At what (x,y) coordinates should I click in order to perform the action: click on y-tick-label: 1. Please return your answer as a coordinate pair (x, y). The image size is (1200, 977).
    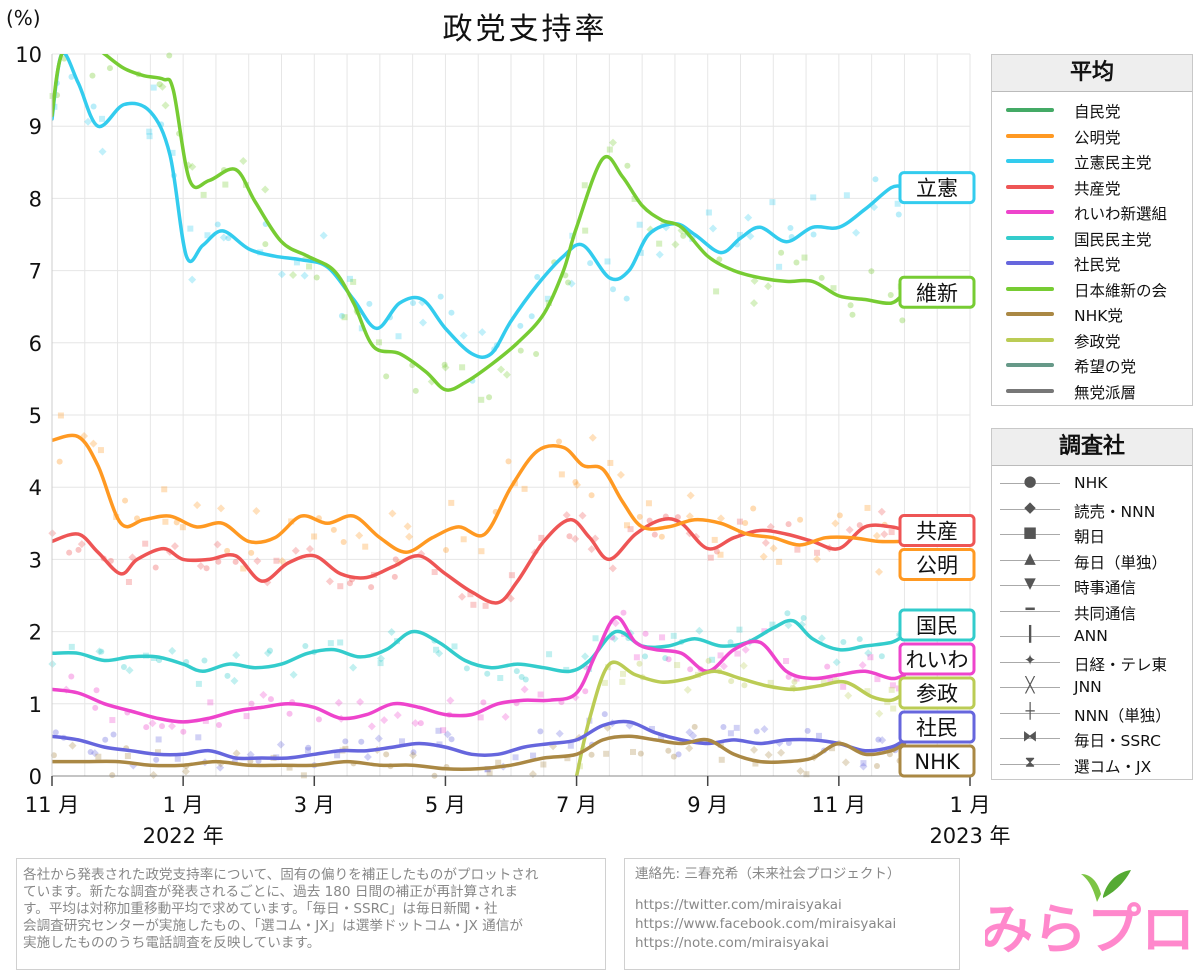
    Looking at the image, I should click on (35, 705).